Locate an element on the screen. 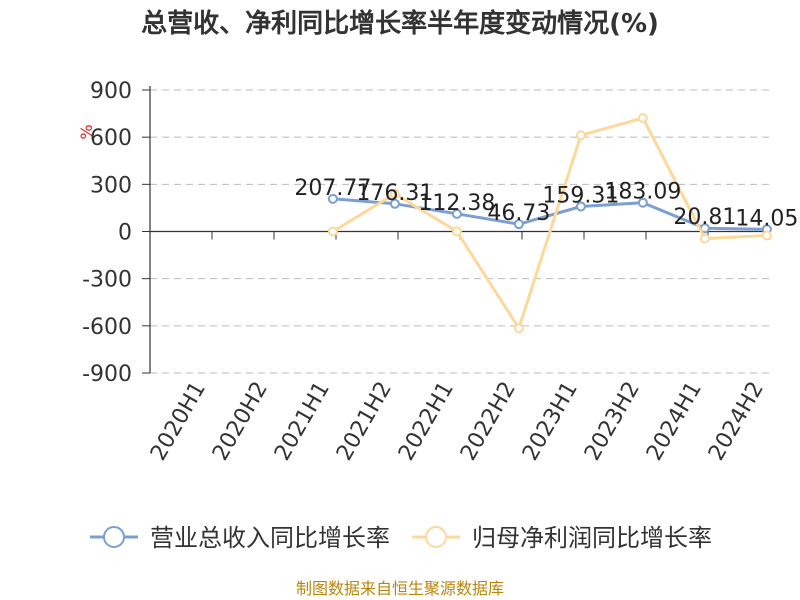  legend-label: 归母净利润同比增长率 is located at coordinates (592, 538).